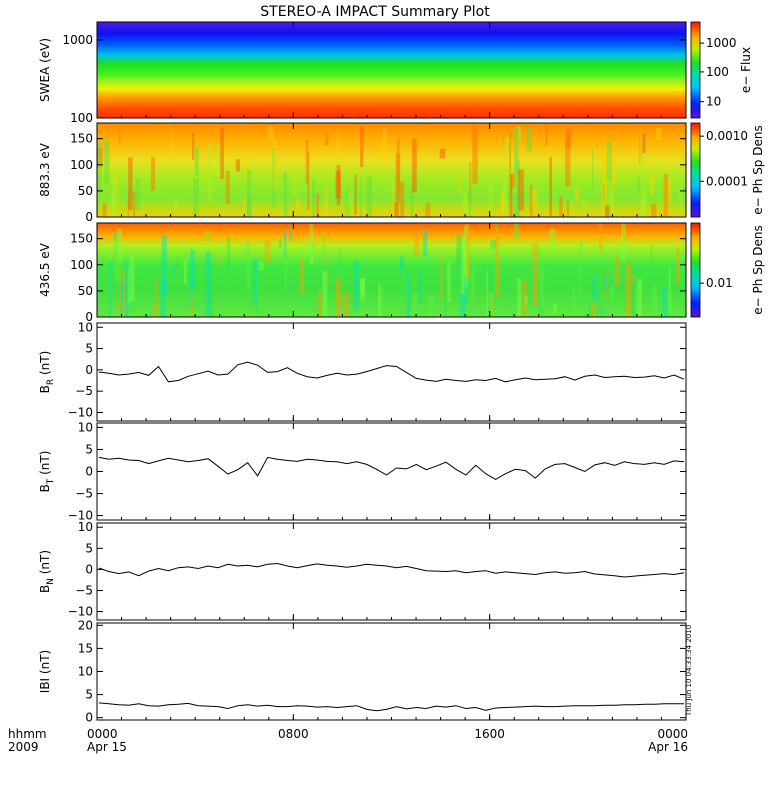 This screenshot has width=780, height=785. Describe the element at coordinates (758, 169) in the screenshot. I see `pad883-colorbar-label: e− Ph Sp Dens` at that location.